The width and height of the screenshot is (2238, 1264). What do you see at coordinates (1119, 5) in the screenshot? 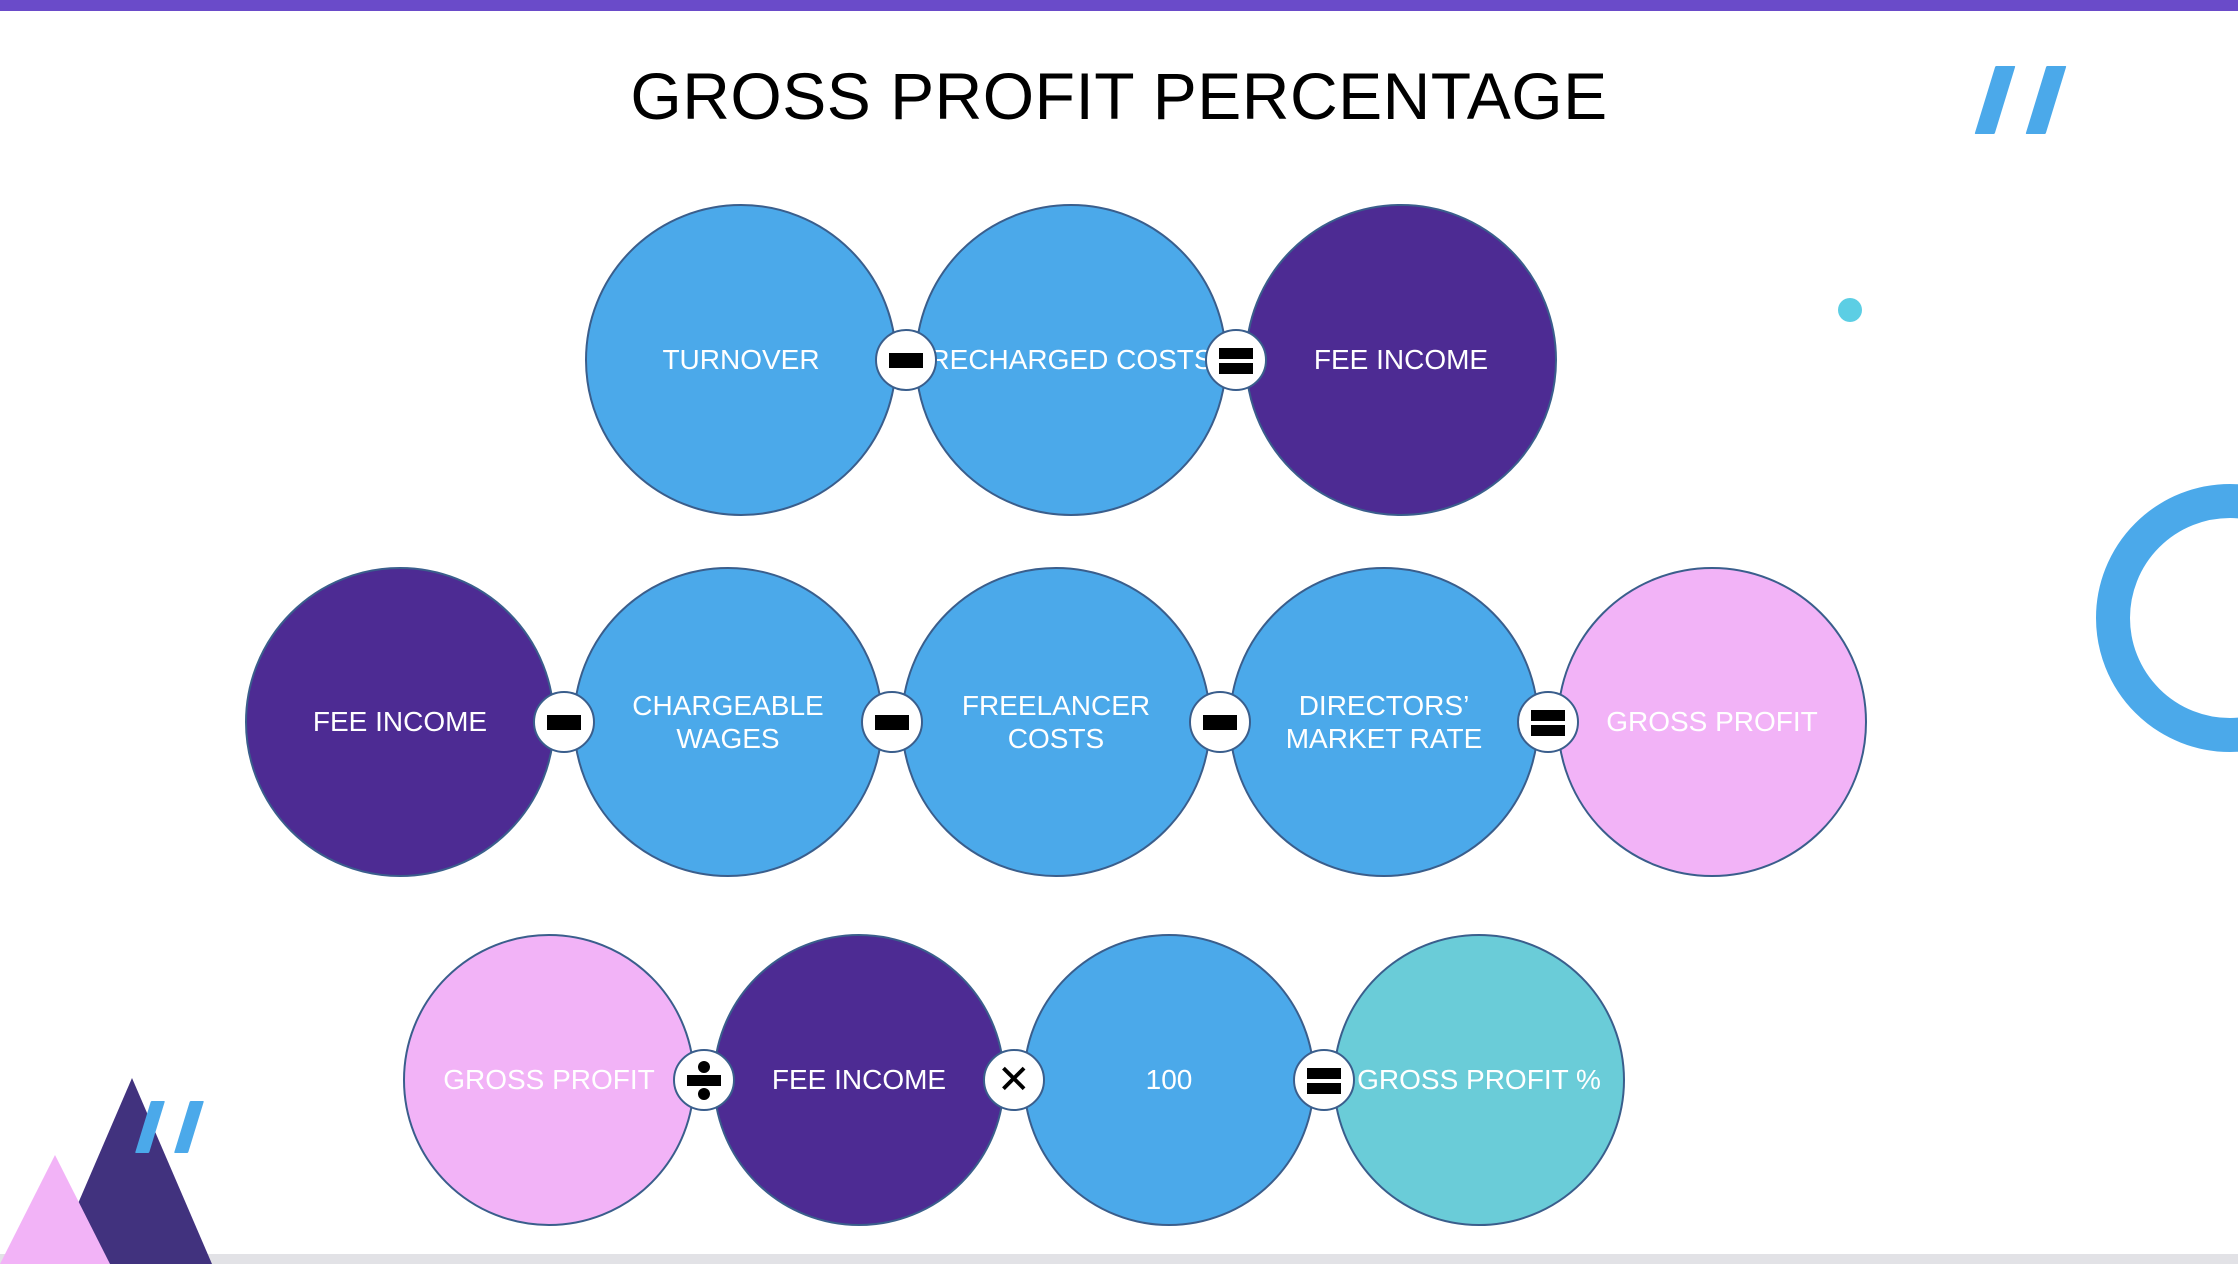
I see `top-accent-bar` at bounding box center [1119, 5].